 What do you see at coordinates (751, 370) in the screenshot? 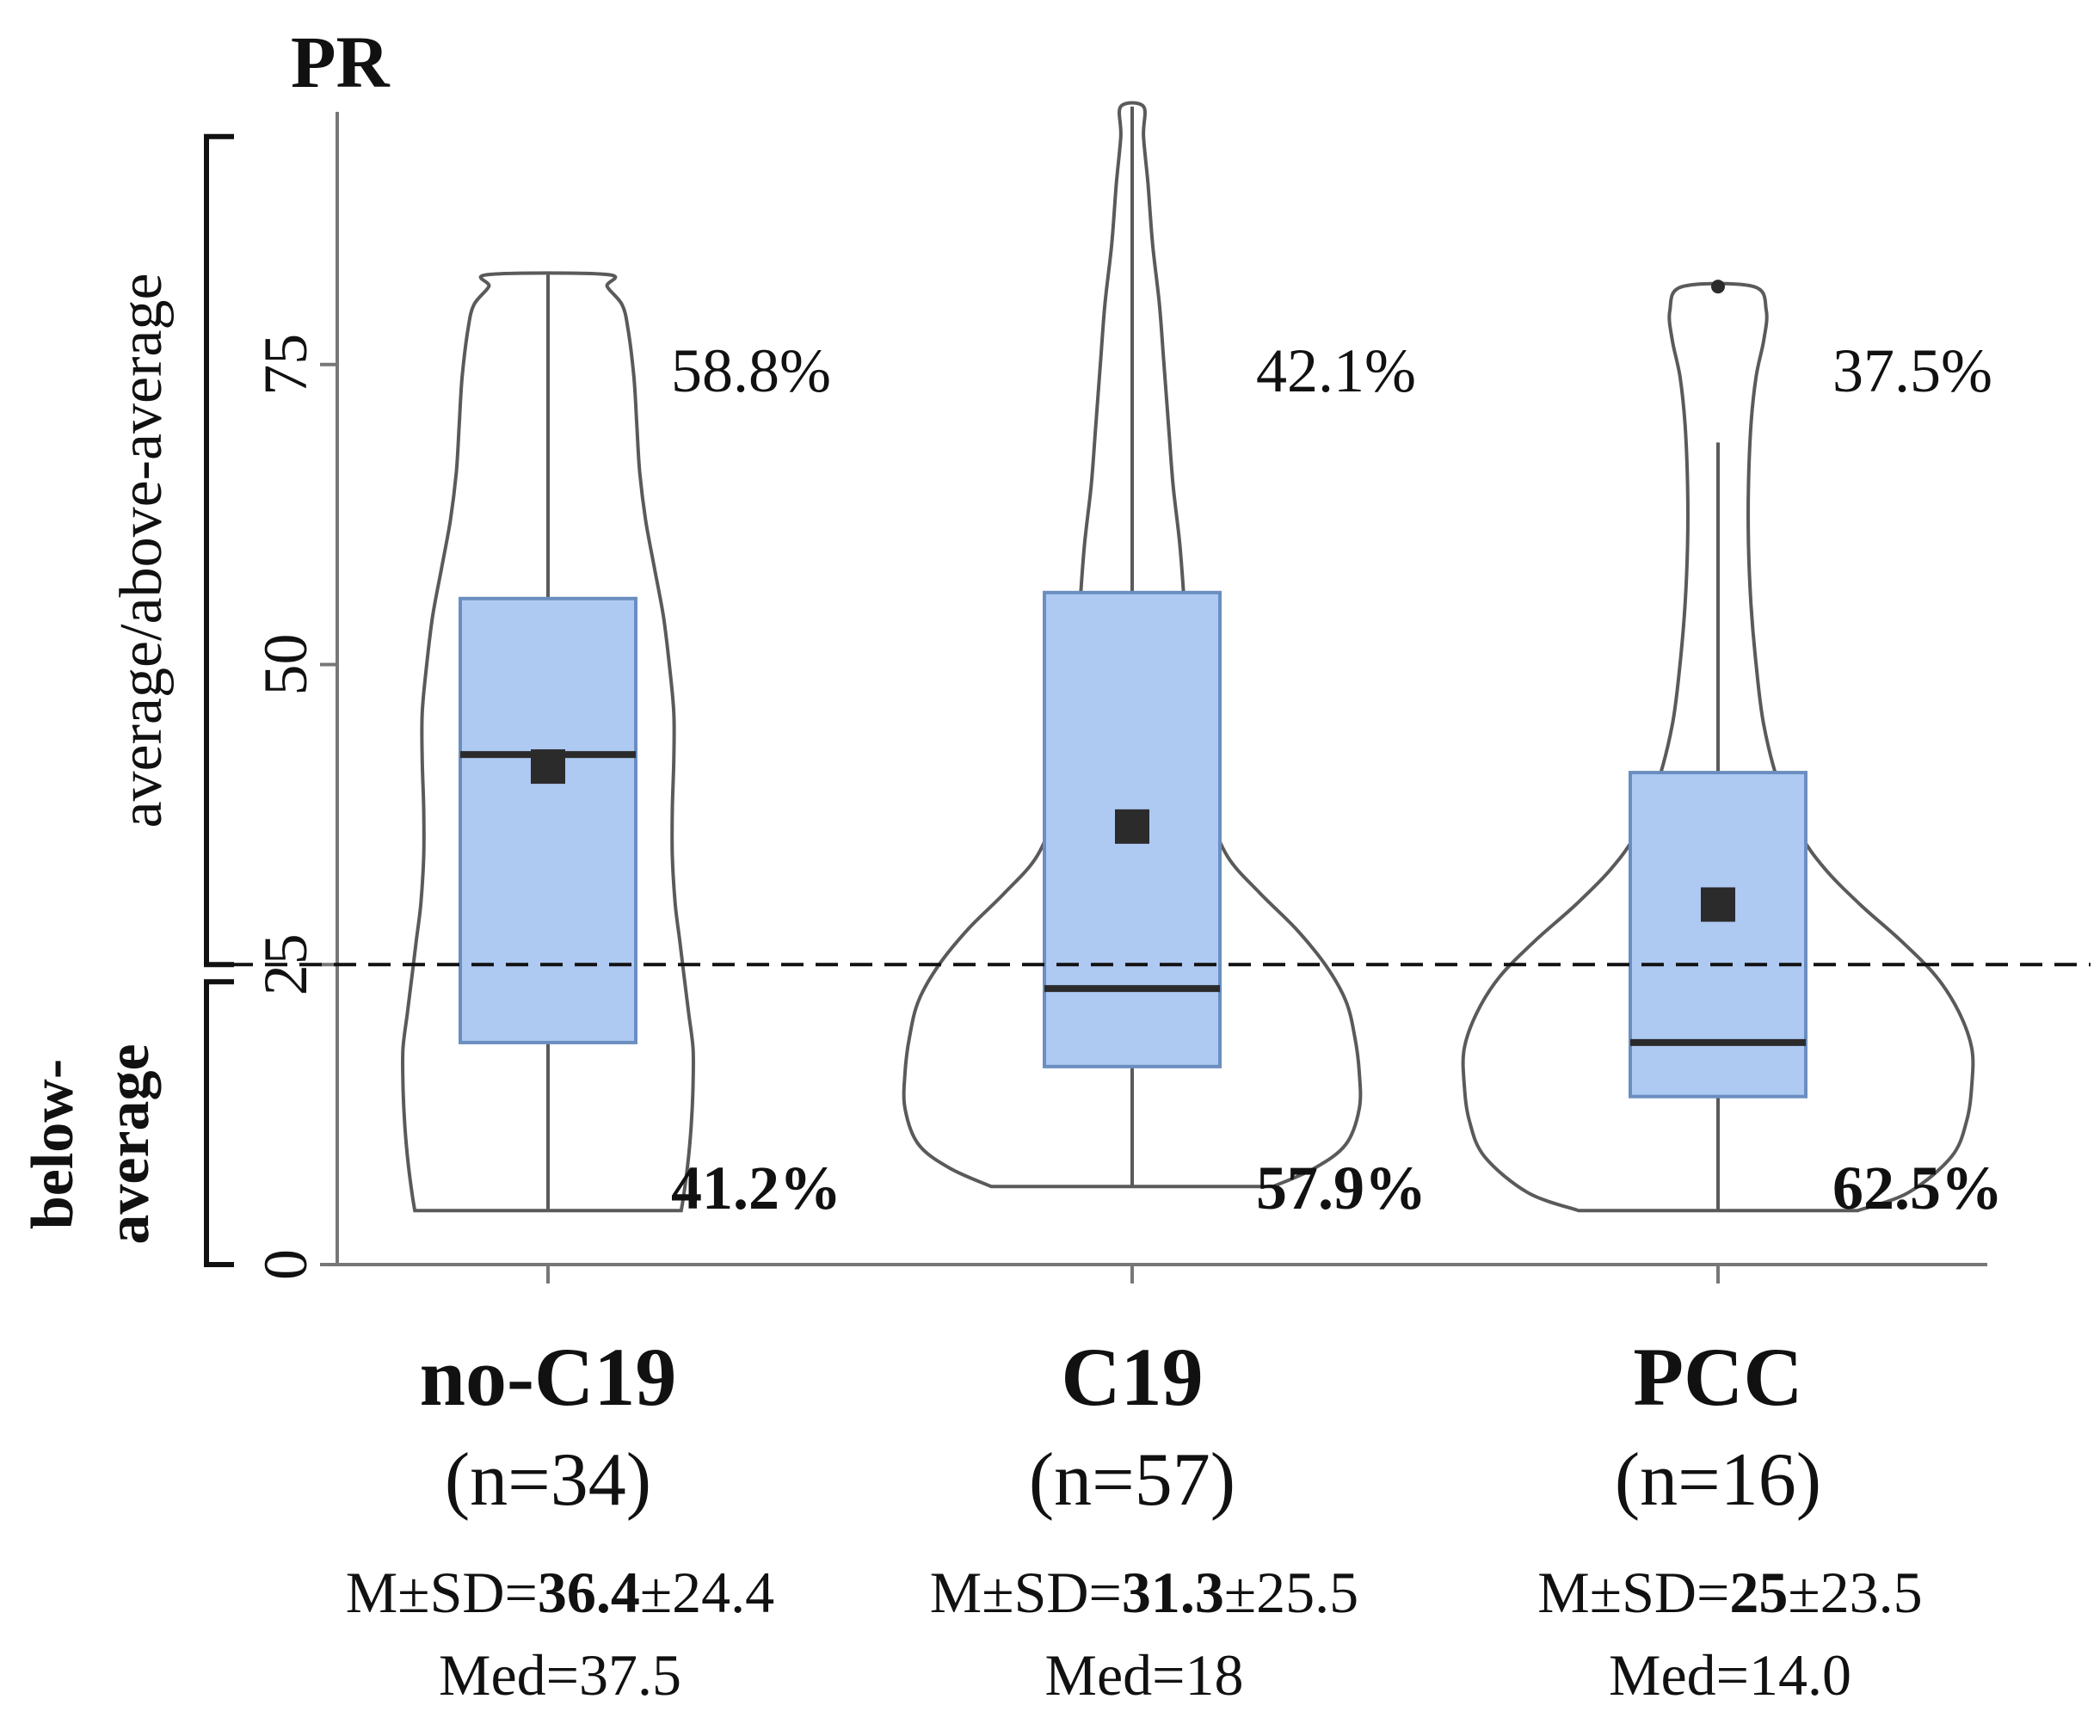
I see `pct-above-no-C19: 58.8%` at bounding box center [751, 370].